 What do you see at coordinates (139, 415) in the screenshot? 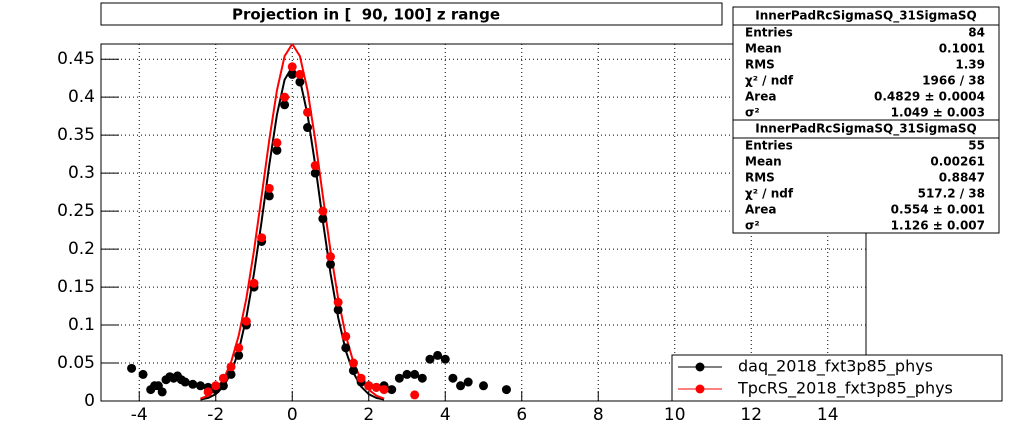
I see `x-tick-label: -4` at bounding box center [139, 415].